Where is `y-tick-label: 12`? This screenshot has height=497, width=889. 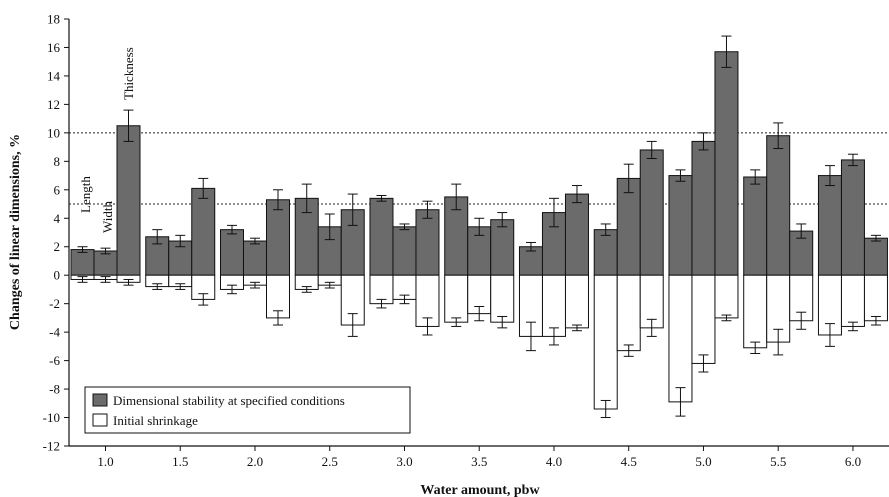 y-tick-label: 12 is located at coordinates (53, 104).